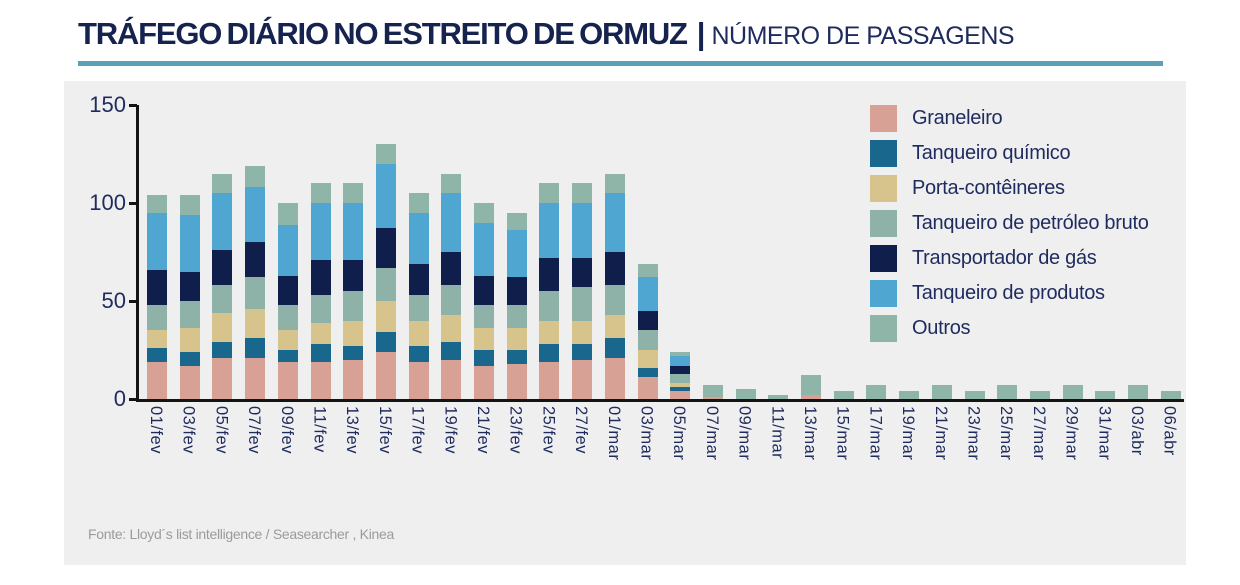  I want to click on x-axis-label: 19/fev, so click(450, 430).